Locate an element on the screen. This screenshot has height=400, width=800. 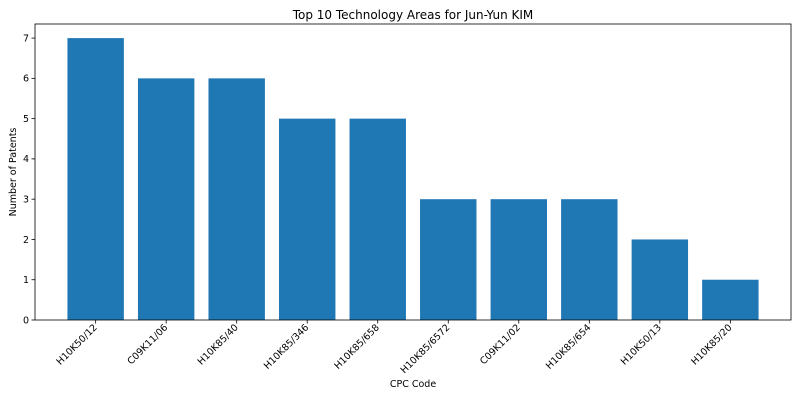
x-tick-label: H10K85/6572 is located at coordinates (426, 349).